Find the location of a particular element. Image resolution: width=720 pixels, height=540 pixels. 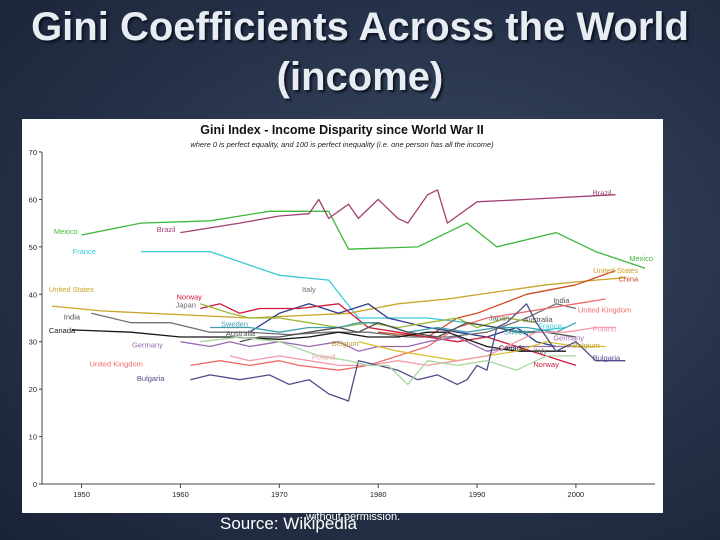

series-line-norway is located at coordinates (388, 335).